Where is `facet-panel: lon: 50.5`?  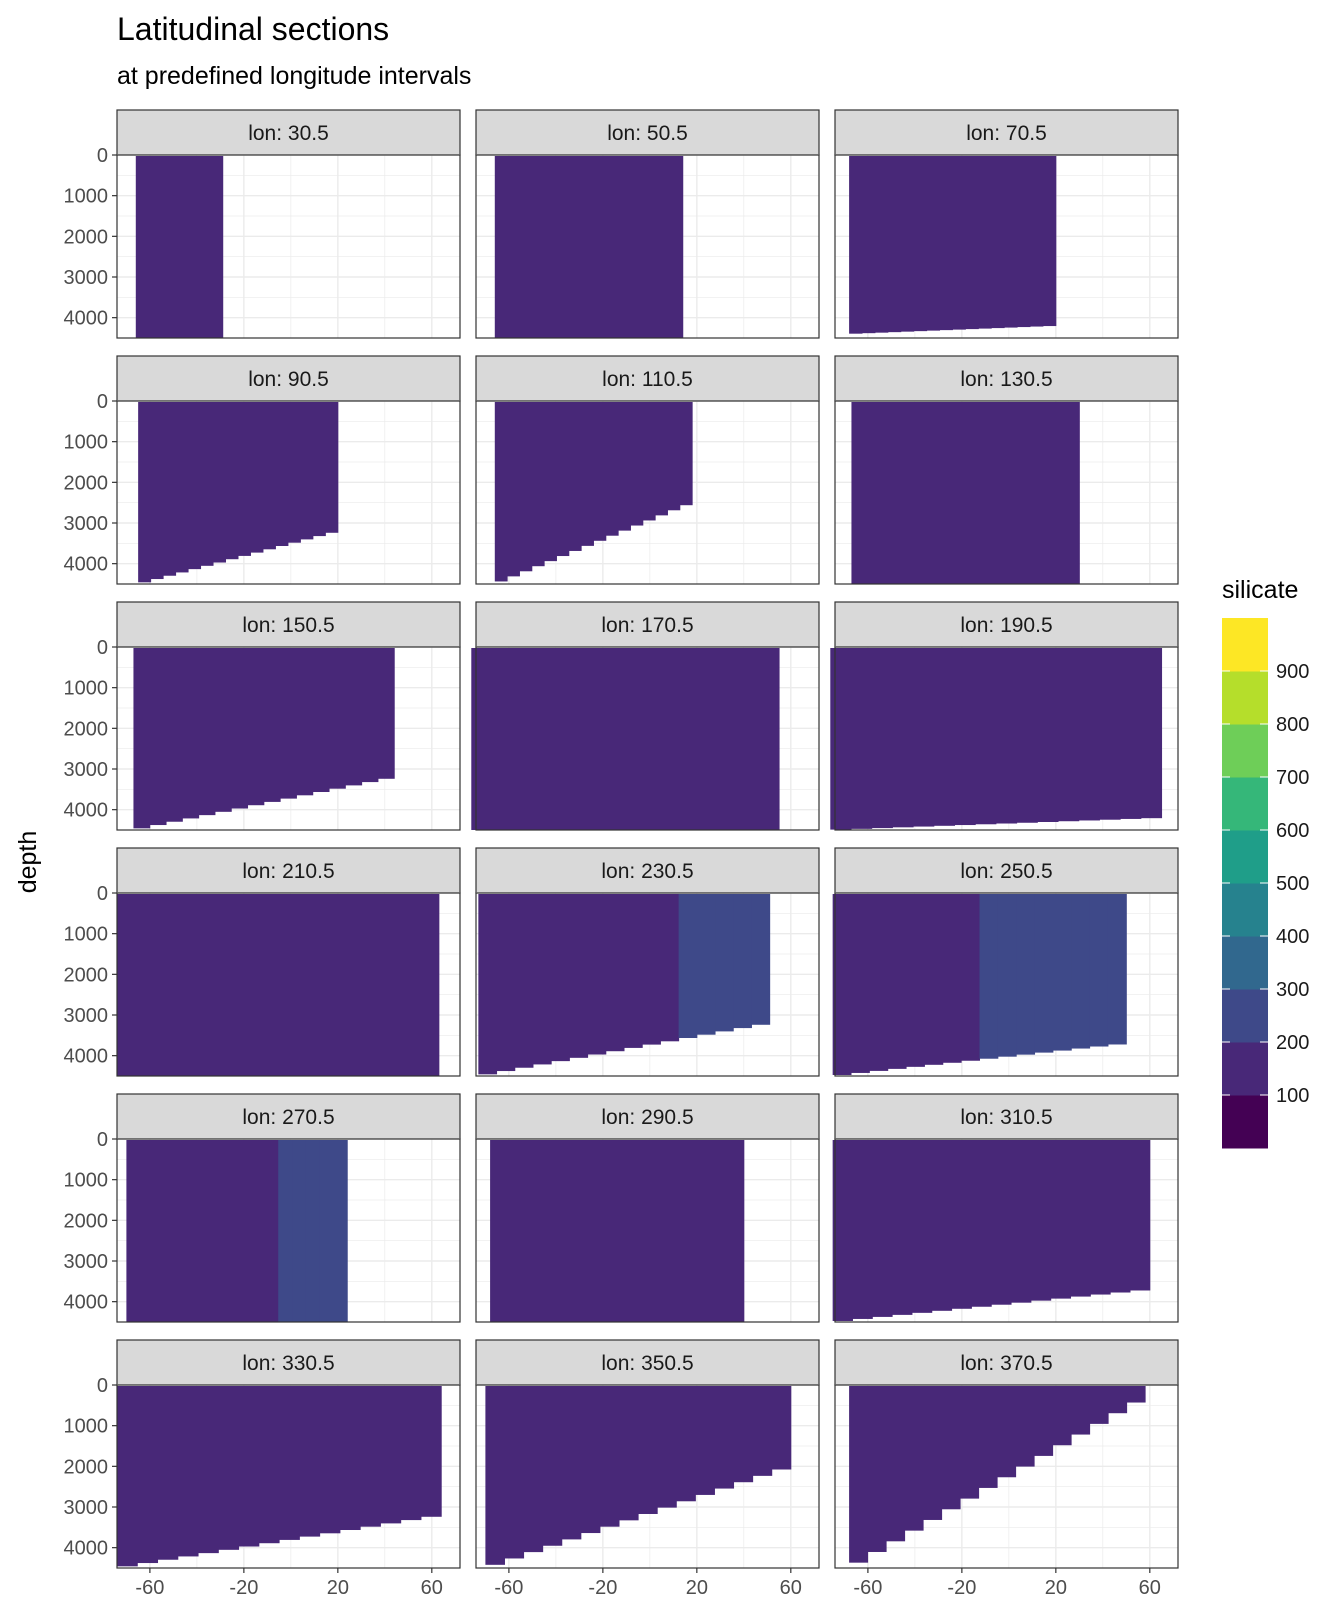 facet-panel: lon: 50.5 is located at coordinates (647, 224).